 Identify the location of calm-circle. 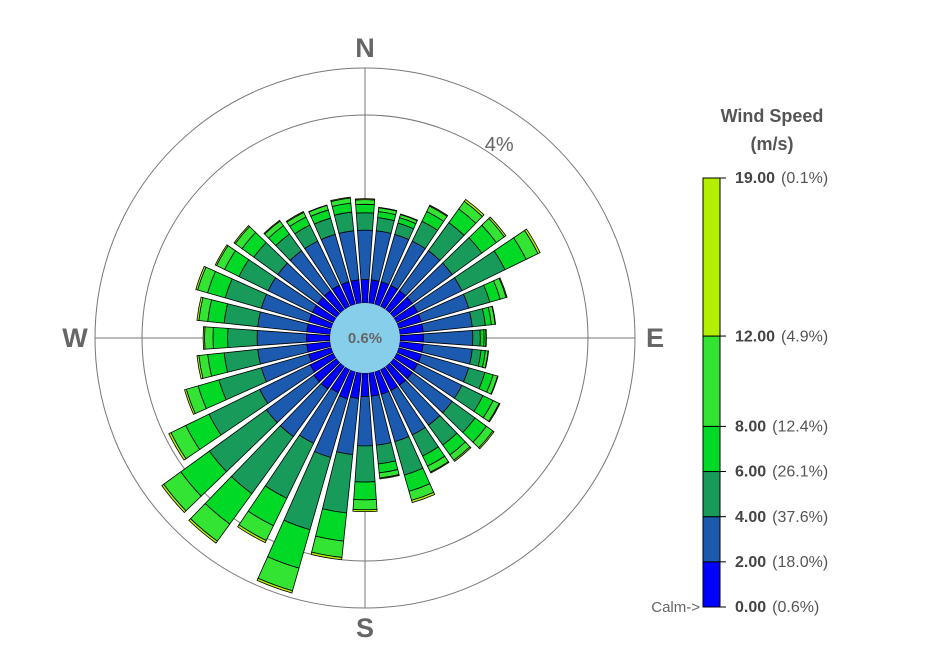
(365, 338).